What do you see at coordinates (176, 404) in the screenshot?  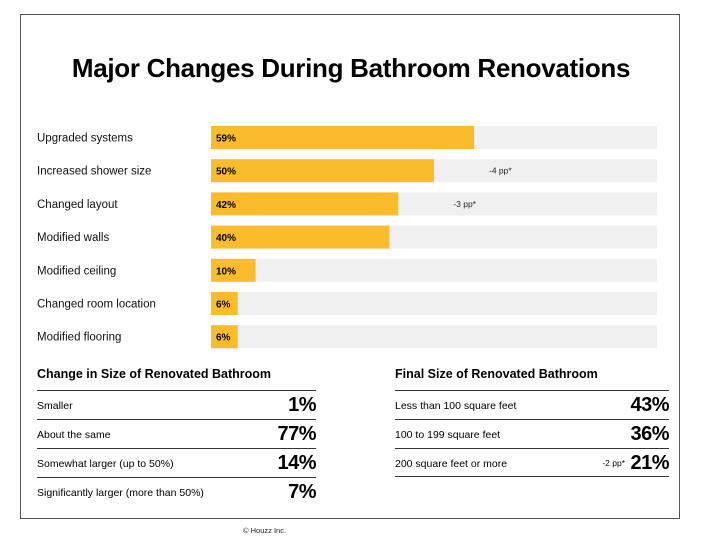 I see `table-row: Smaller 1%` at bounding box center [176, 404].